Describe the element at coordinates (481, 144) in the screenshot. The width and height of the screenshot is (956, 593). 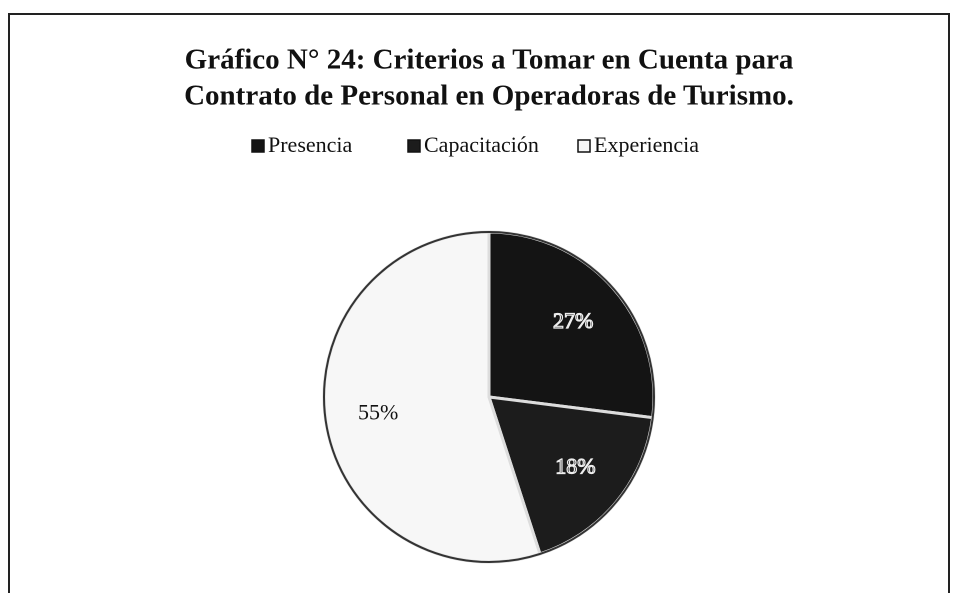
I see `legend-label: Capacitación` at that location.